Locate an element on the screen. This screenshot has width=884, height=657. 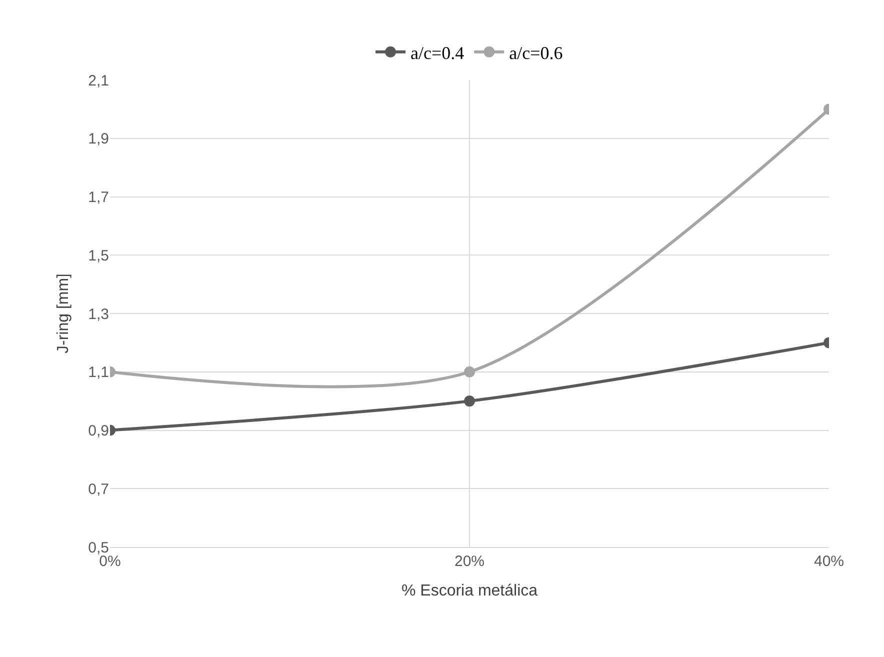
y-tick-label: 0,9 is located at coordinates (98, 431).